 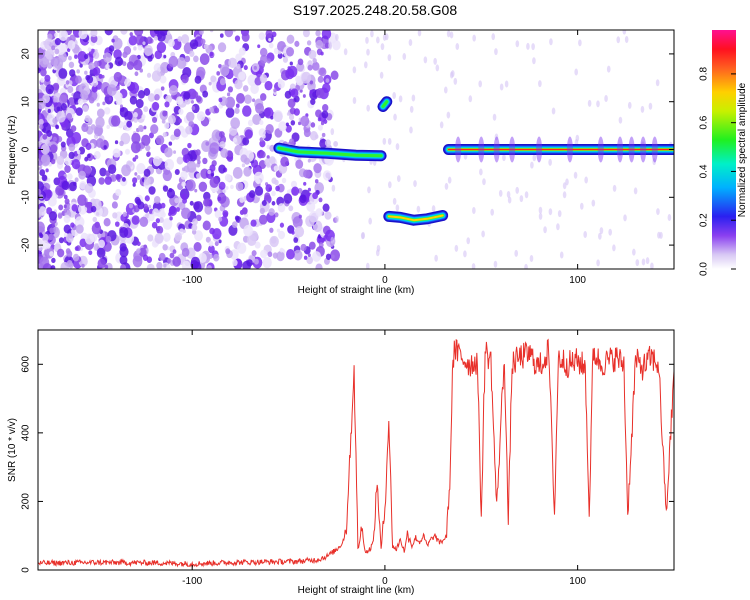 I want to click on spectrogram-y-tick-label: -10, so click(x=26, y=197).